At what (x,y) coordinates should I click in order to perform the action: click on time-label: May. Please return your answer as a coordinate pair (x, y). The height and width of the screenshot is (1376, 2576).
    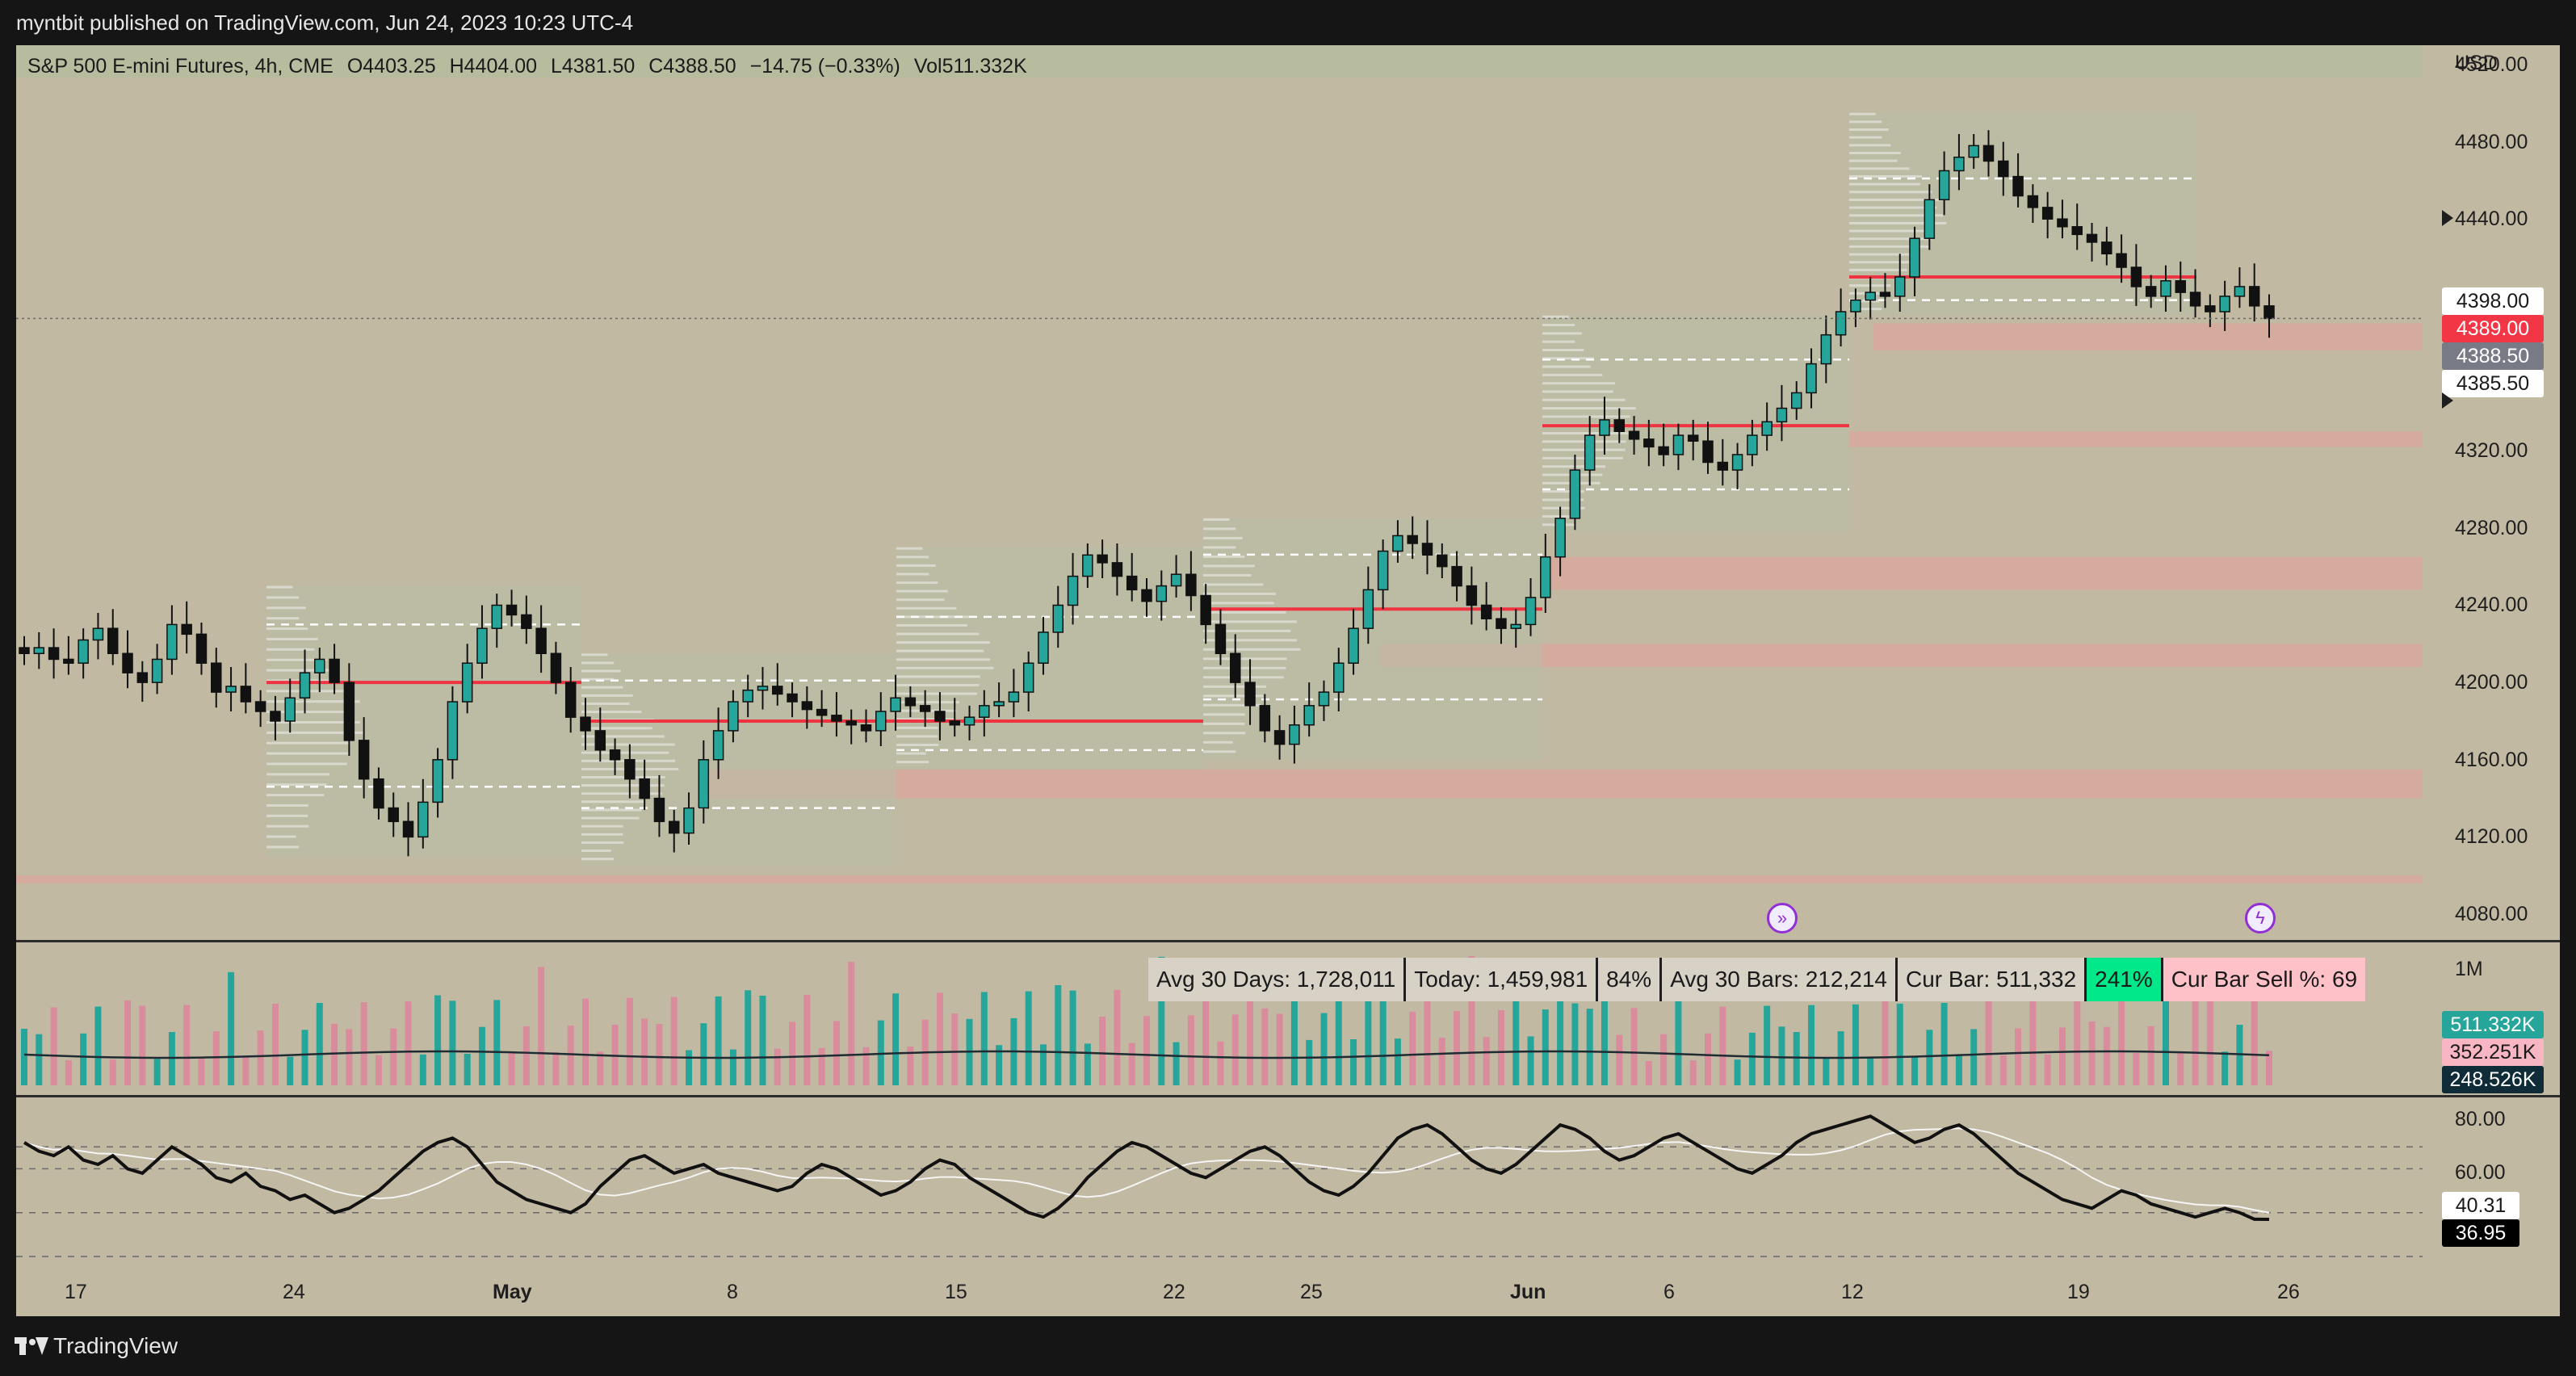
    Looking at the image, I should click on (512, 1292).